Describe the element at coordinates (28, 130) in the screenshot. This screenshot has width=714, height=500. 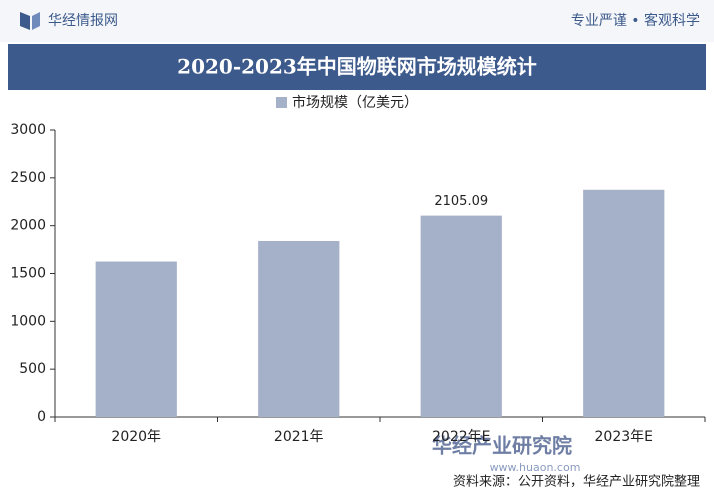
I see `y-tick-label: 3000` at that location.